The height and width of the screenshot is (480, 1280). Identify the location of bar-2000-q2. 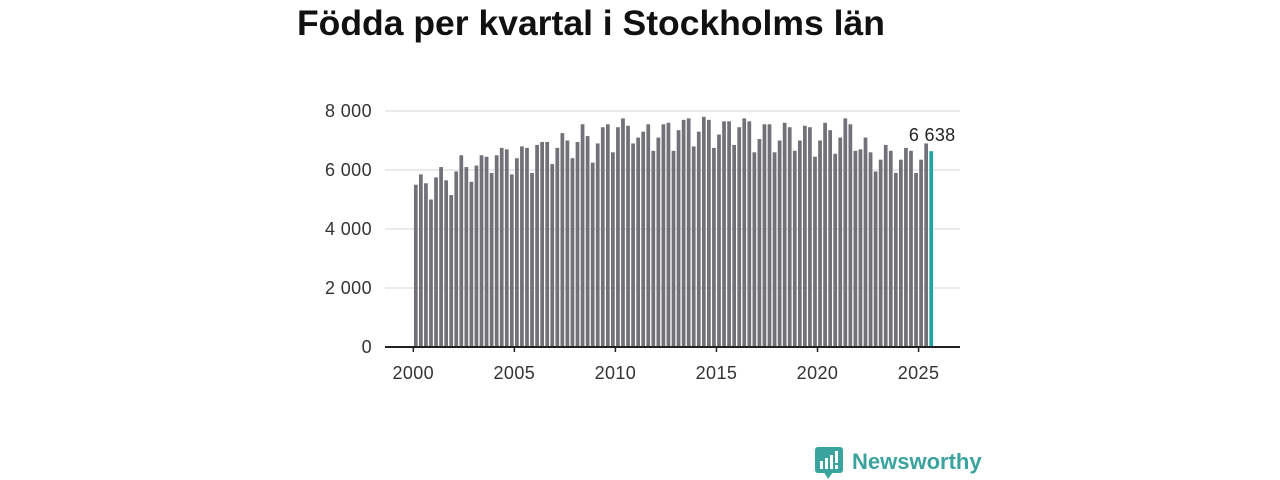
(421, 260).